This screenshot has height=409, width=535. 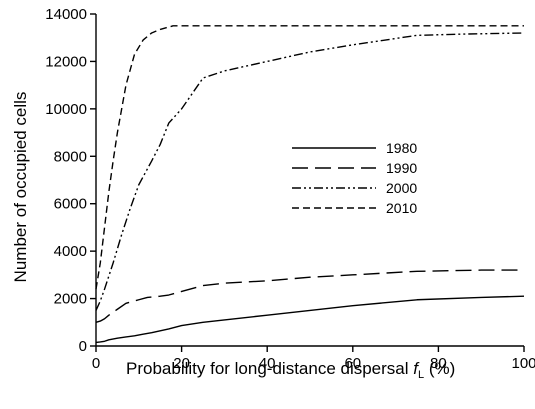 I want to click on x-axis-title-suffix: (%), so click(x=439, y=368).